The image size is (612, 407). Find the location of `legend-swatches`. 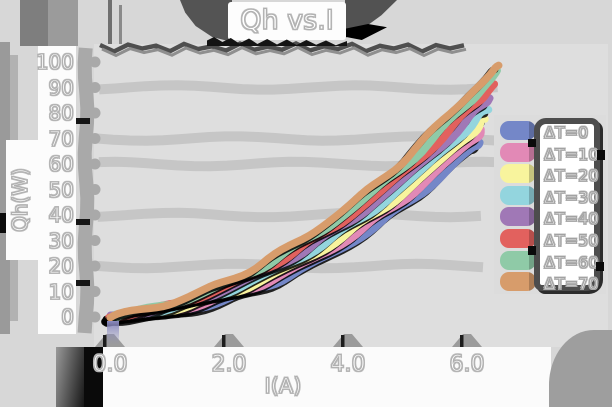

legend-swatches is located at coordinates (518, 207).